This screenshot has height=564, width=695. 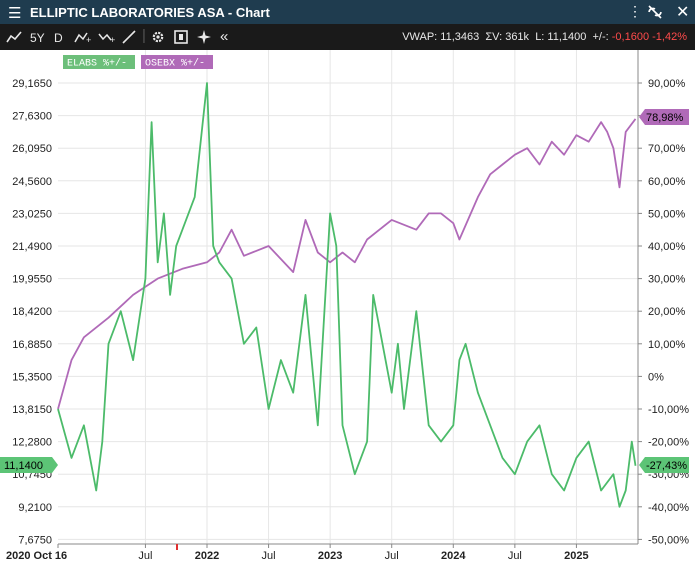 What do you see at coordinates (35, 508) in the screenshot?
I see `left-axis-tick-label: 9,2100` at bounding box center [35, 508].